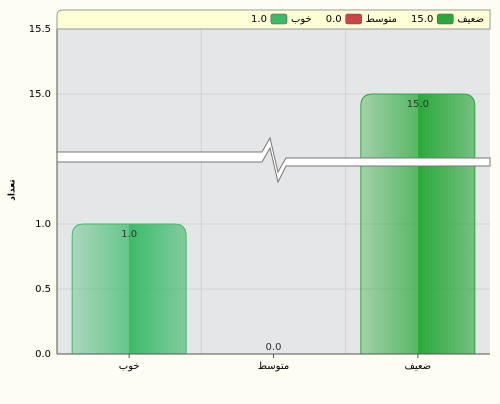  Describe the element at coordinates (470, 19) in the screenshot. I see `legend-label: ضعیف` at that location.